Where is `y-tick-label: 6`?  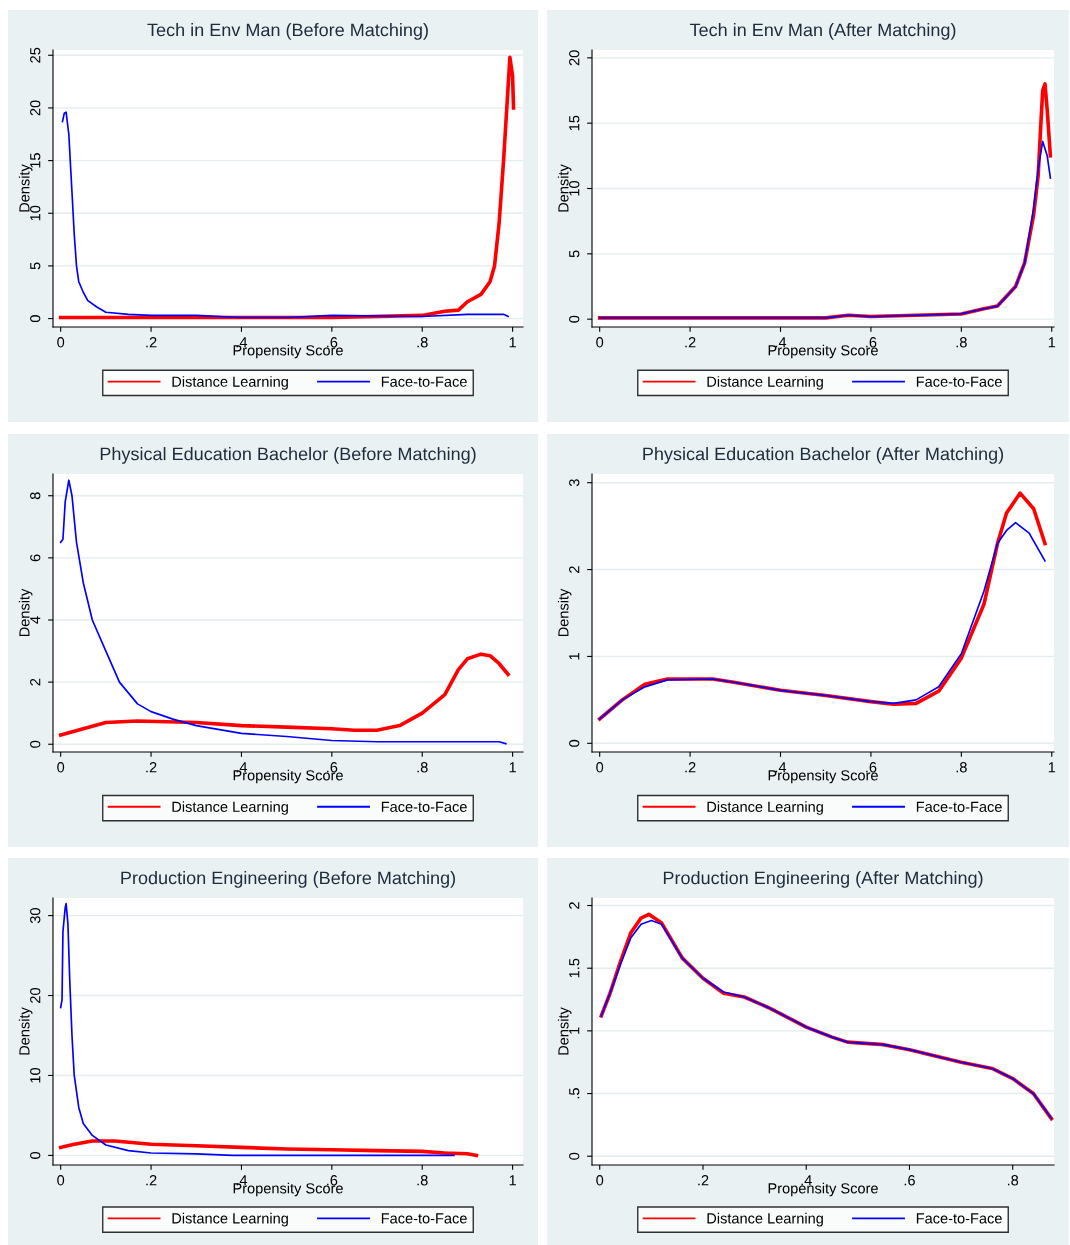
y-tick-label: 6 is located at coordinates (35, 558).